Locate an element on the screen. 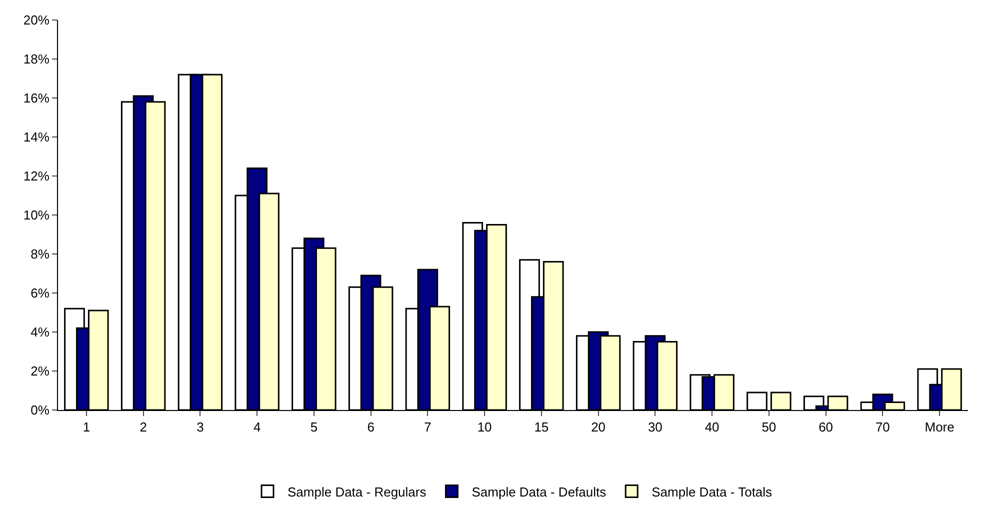 This screenshot has width=990, height=518. y-tick-label: 4% is located at coordinates (40, 332).